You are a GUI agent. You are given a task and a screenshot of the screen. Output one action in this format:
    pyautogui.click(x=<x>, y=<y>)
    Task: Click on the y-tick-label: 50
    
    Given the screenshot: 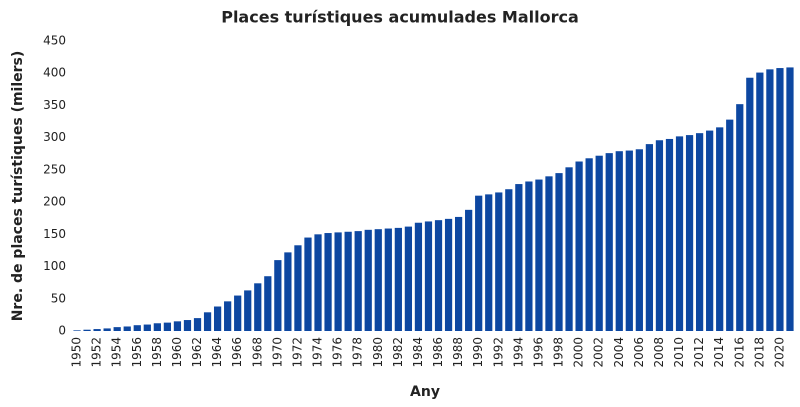 What is the action you would take?
    pyautogui.click(x=58, y=298)
    